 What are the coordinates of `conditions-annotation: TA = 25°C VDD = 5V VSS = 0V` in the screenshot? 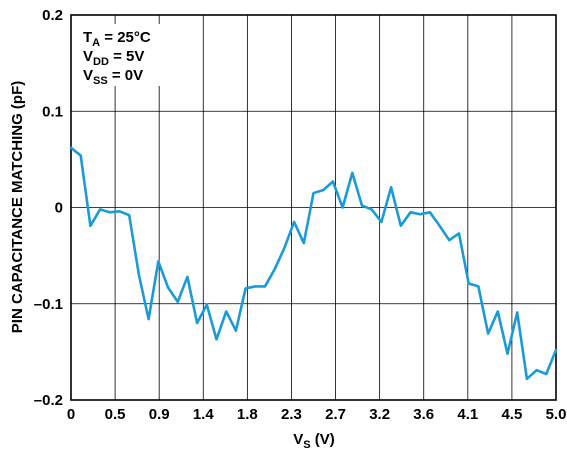 It's located at (124, 55).